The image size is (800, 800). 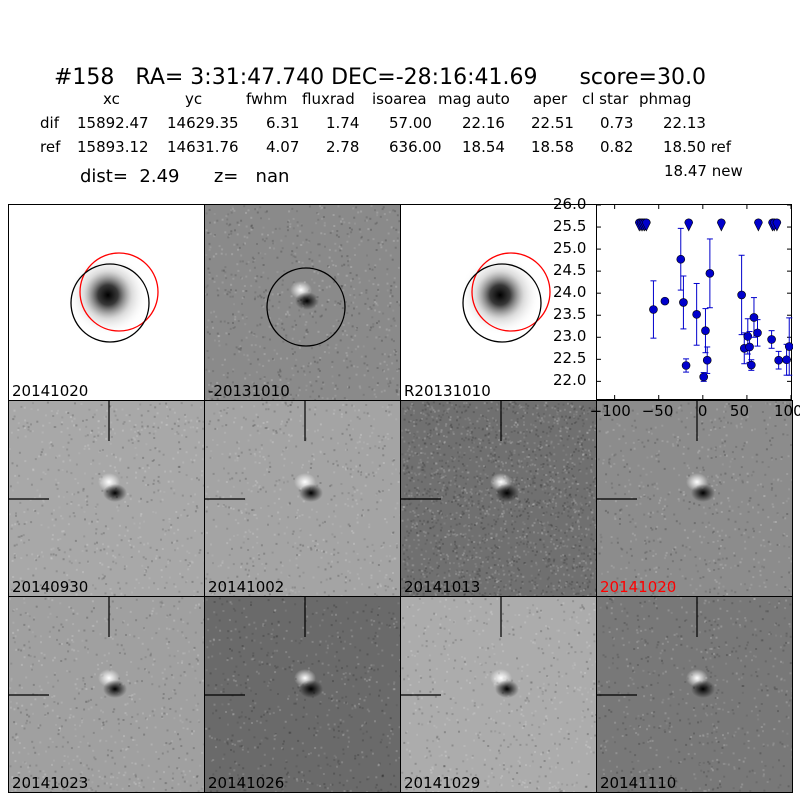 What do you see at coordinates (50, 391) in the screenshot?
I see `panel-date-label: 20141020` at bounding box center [50, 391].